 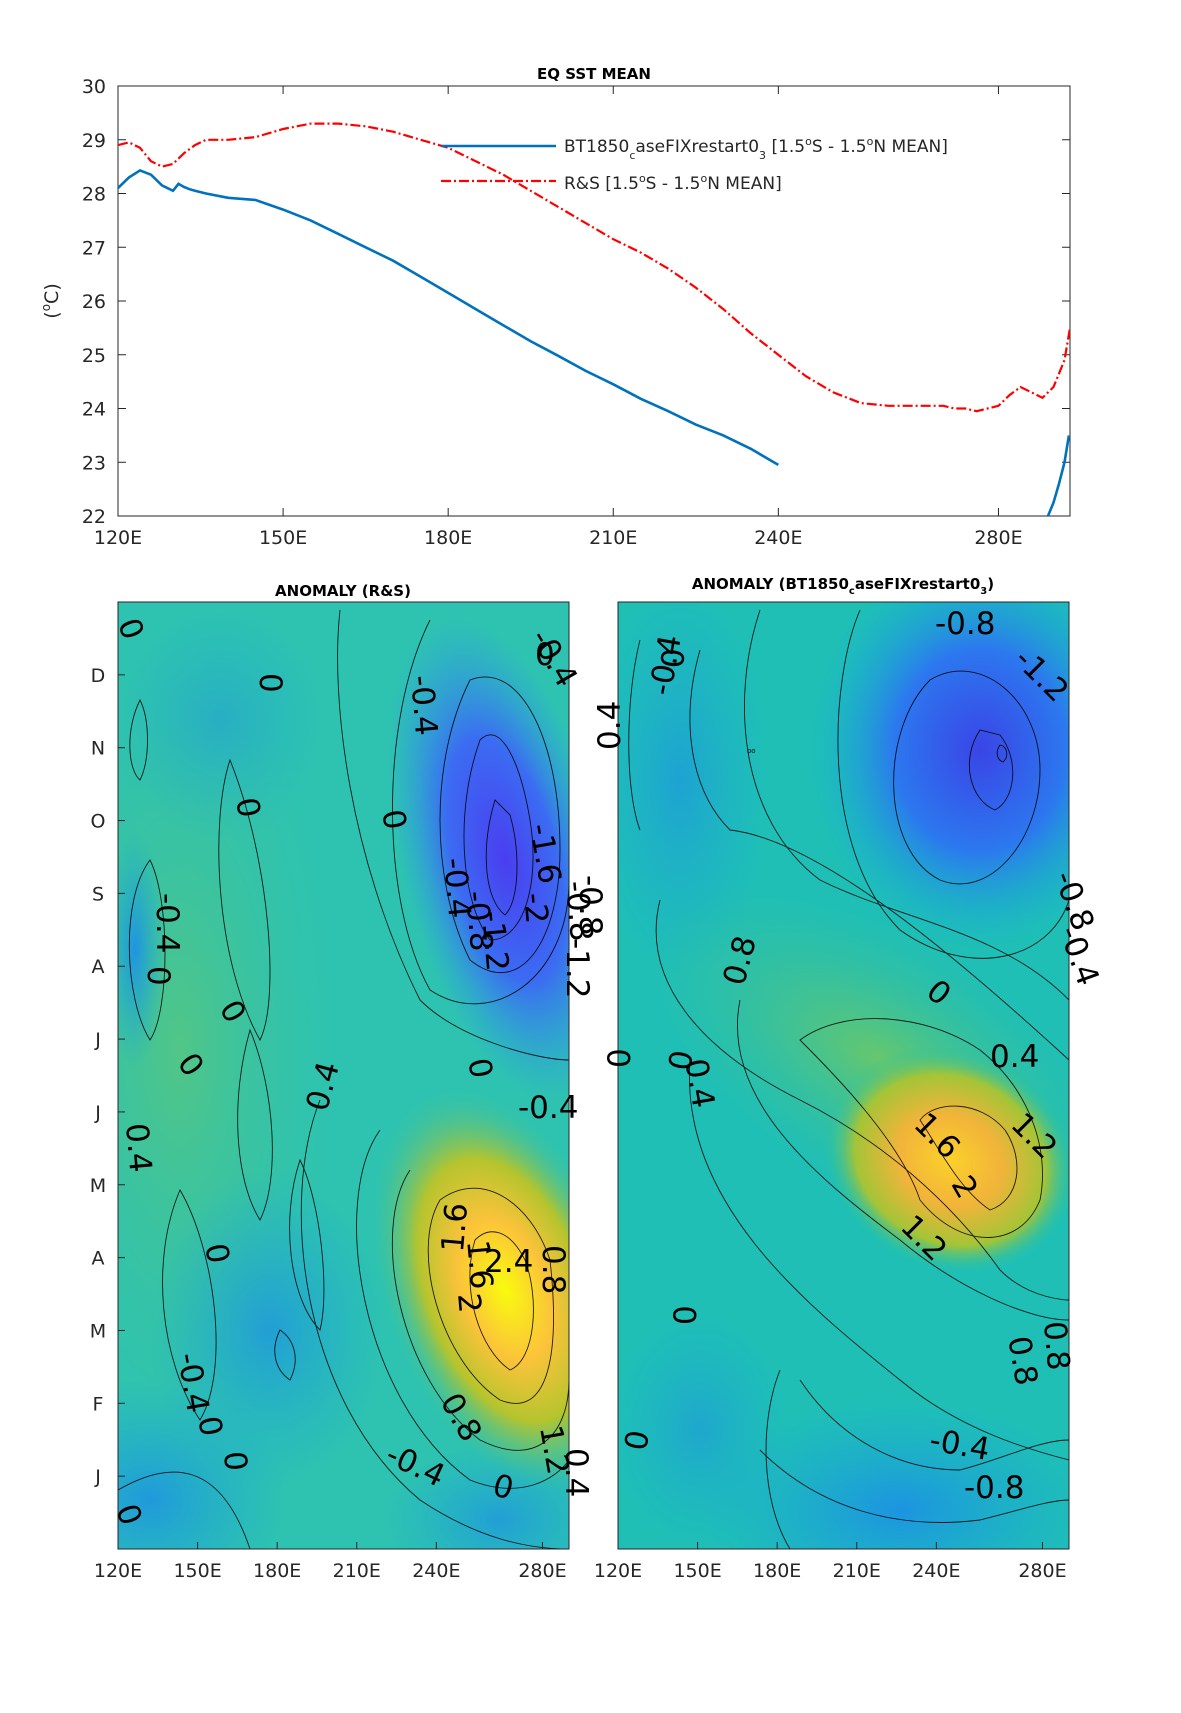 What do you see at coordinates (98, 1404) in the screenshot?
I see `anomaly-month-label: F` at bounding box center [98, 1404].